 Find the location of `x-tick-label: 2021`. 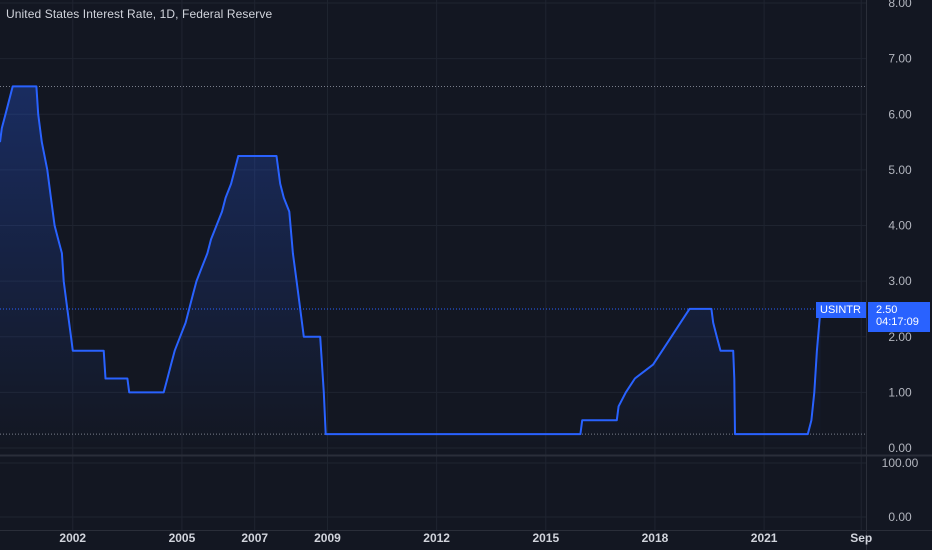

x-tick-label: 2021 is located at coordinates (764, 538).